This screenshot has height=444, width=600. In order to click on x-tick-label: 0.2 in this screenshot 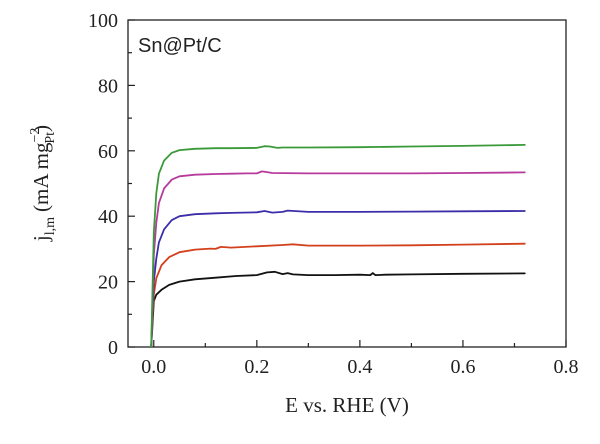, I will do `click(256, 367)`.